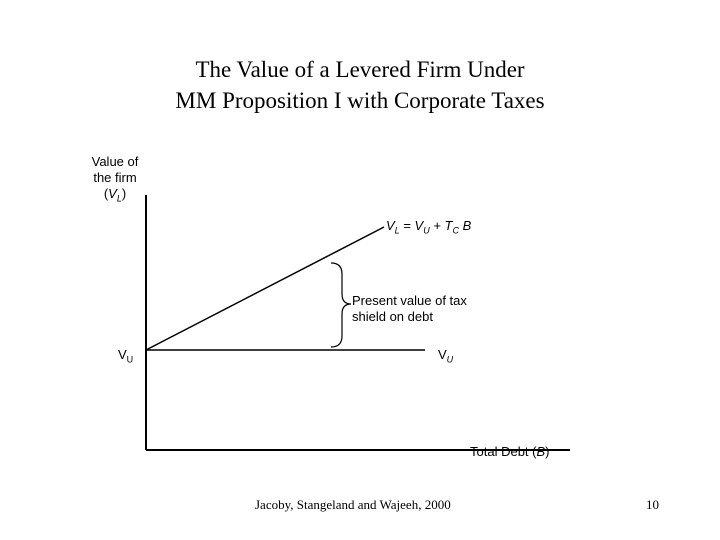 This screenshot has width=720, height=540. Describe the element at coordinates (541, 451) in the screenshot. I see `x-axis-symbol: B` at that location.